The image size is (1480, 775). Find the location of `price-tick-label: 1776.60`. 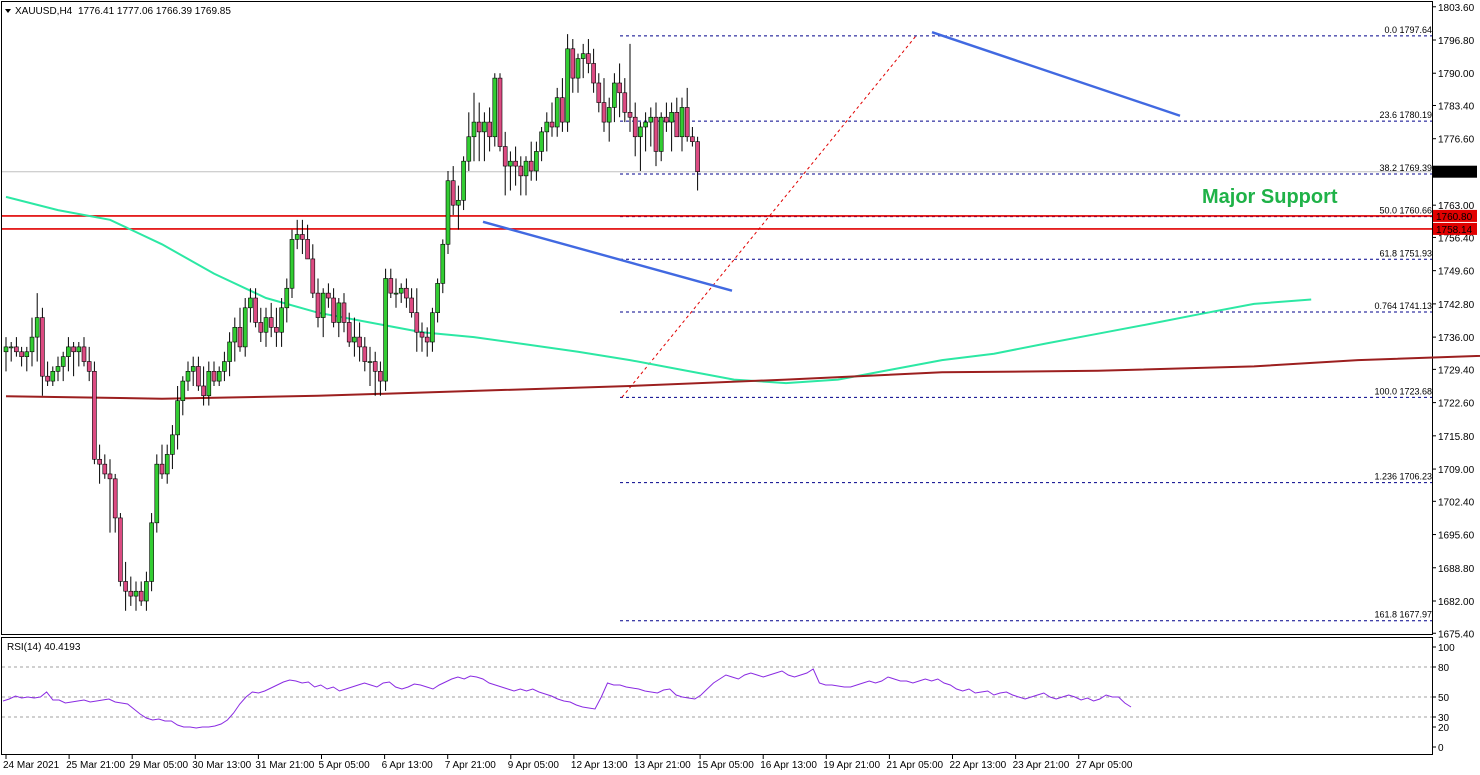

price-tick-label: 1776.60 is located at coordinates (1456, 140).